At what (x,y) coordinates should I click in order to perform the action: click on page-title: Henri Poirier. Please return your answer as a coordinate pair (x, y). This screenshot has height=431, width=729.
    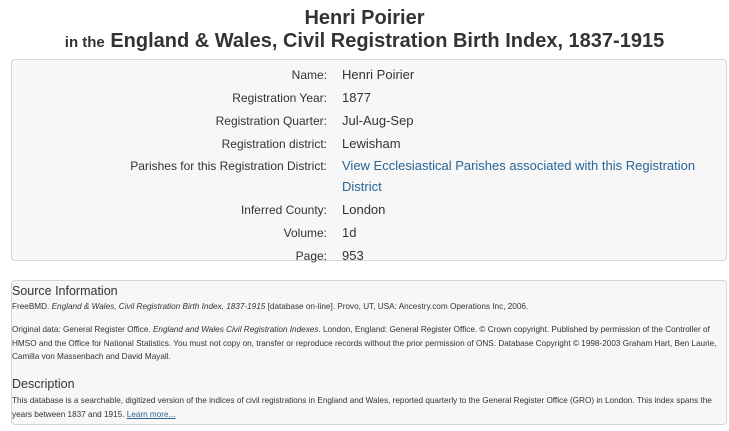
    Looking at the image, I should click on (364, 18).